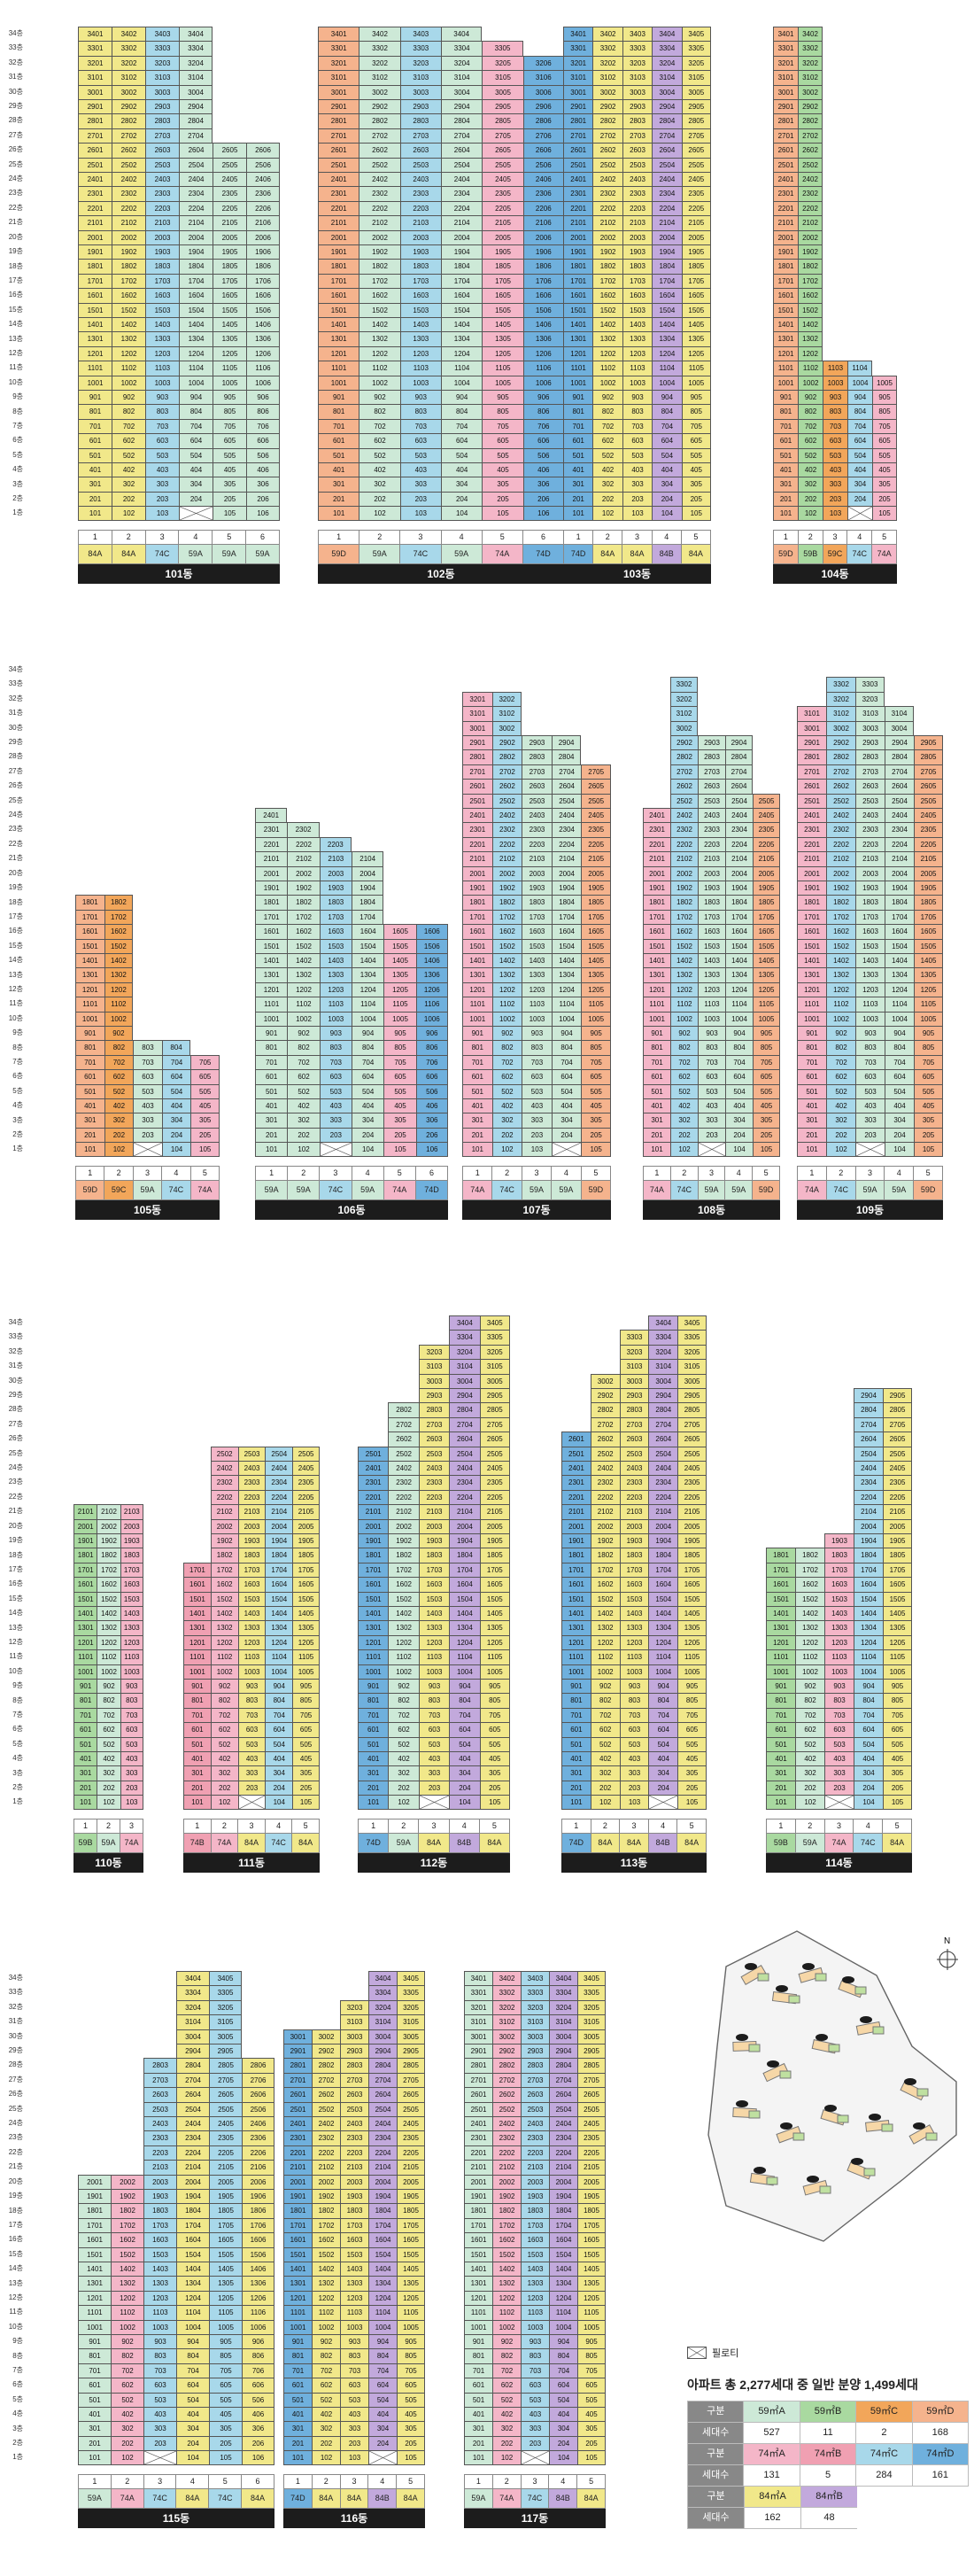  What do you see at coordinates (335, 888) in the screenshot?
I see `unit-cell: 1903` at bounding box center [335, 888].